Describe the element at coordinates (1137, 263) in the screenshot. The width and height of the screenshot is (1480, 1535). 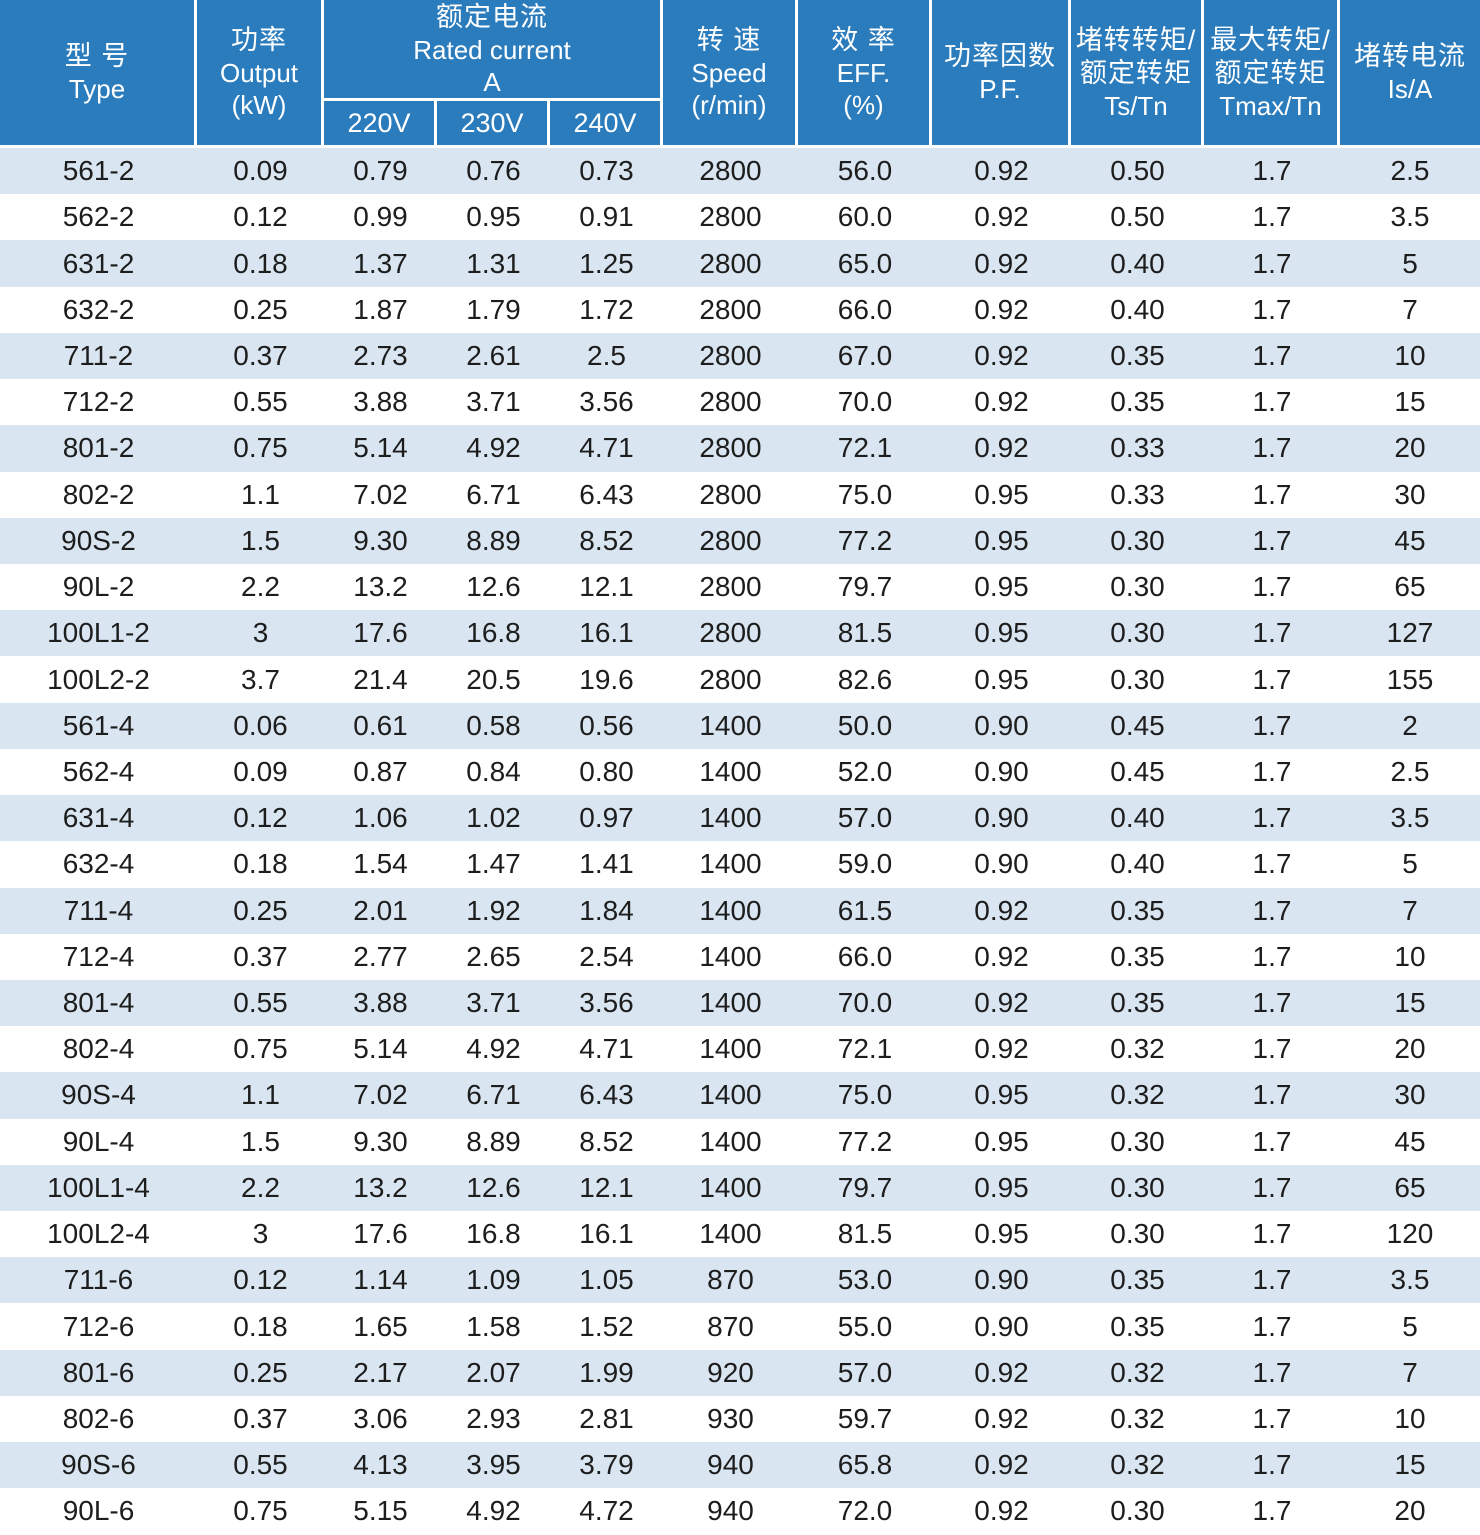
I see `cell: 0.40` at that location.